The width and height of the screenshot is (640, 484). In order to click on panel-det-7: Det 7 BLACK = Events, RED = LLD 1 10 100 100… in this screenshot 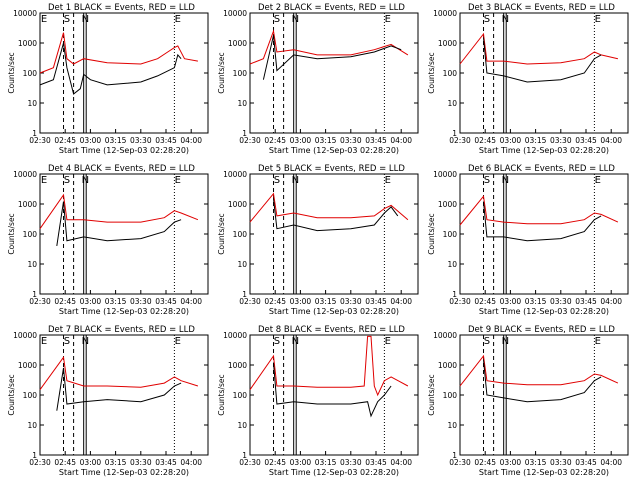, I will do `click(108, 401)`.